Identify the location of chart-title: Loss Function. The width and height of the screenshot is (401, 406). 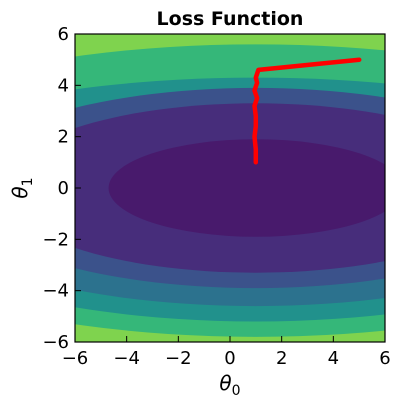
(230, 19).